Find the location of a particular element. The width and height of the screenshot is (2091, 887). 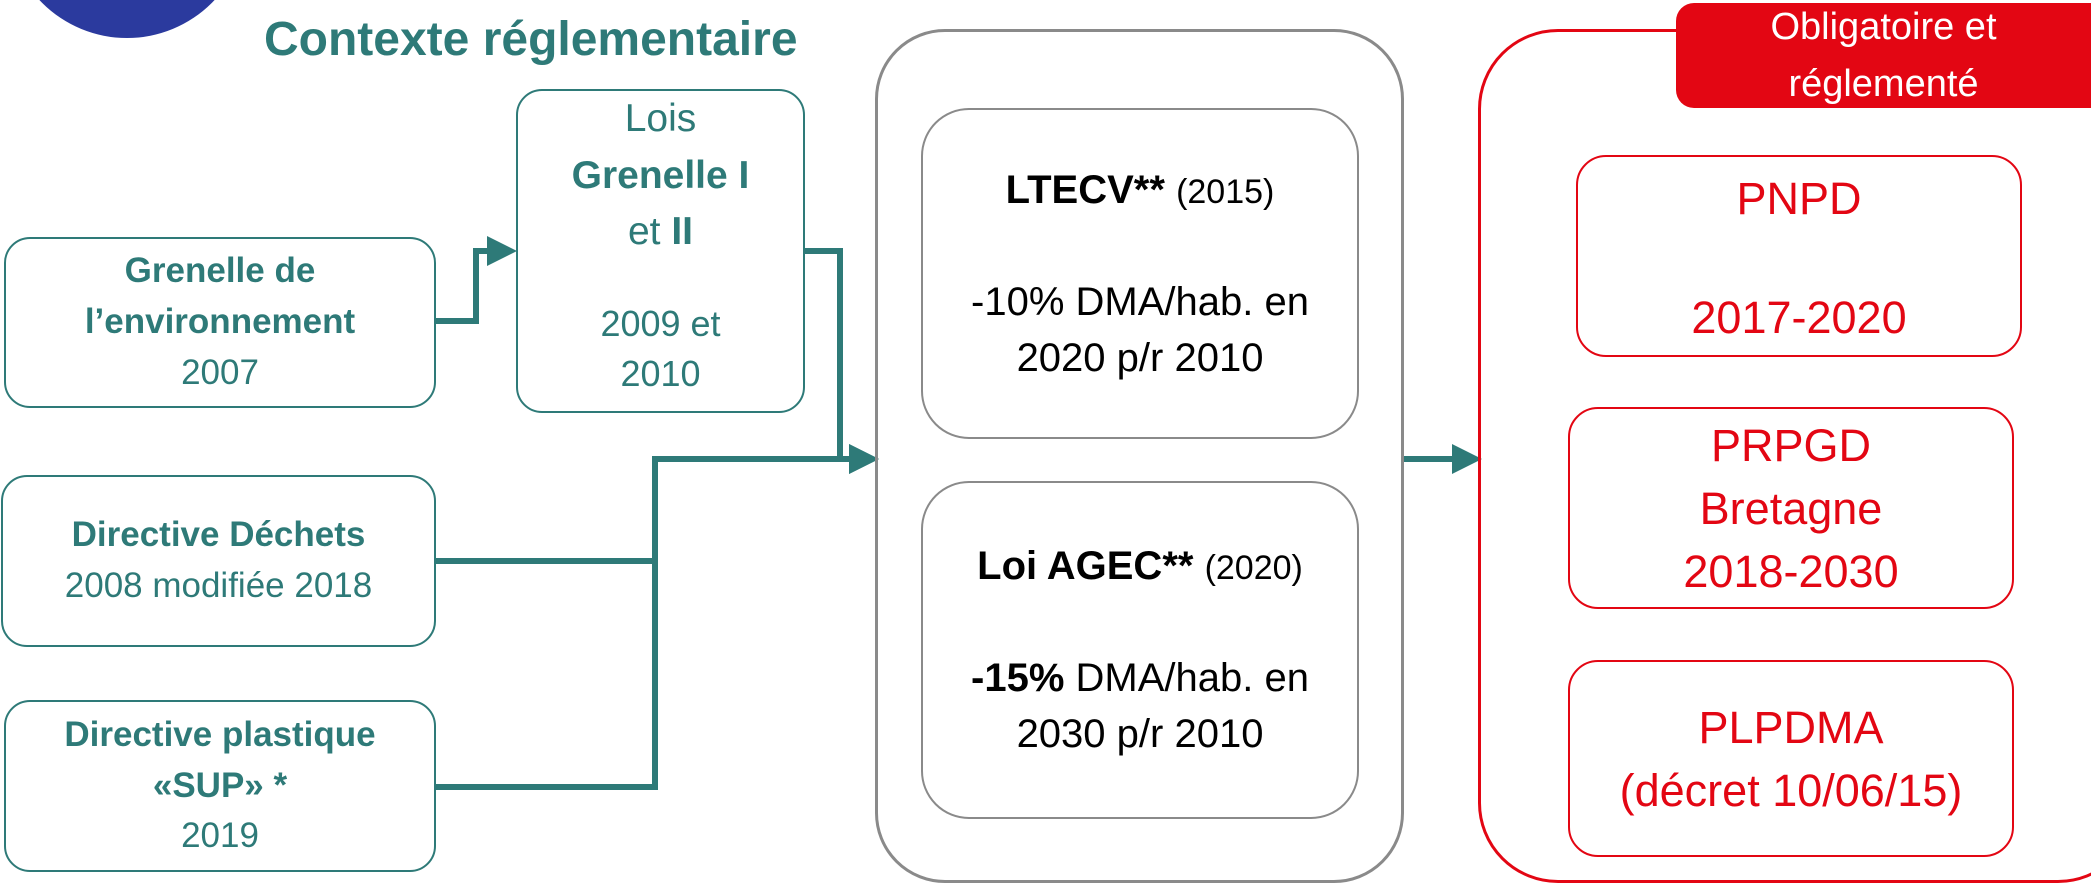

laws-text: et is located at coordinates (644, 232).